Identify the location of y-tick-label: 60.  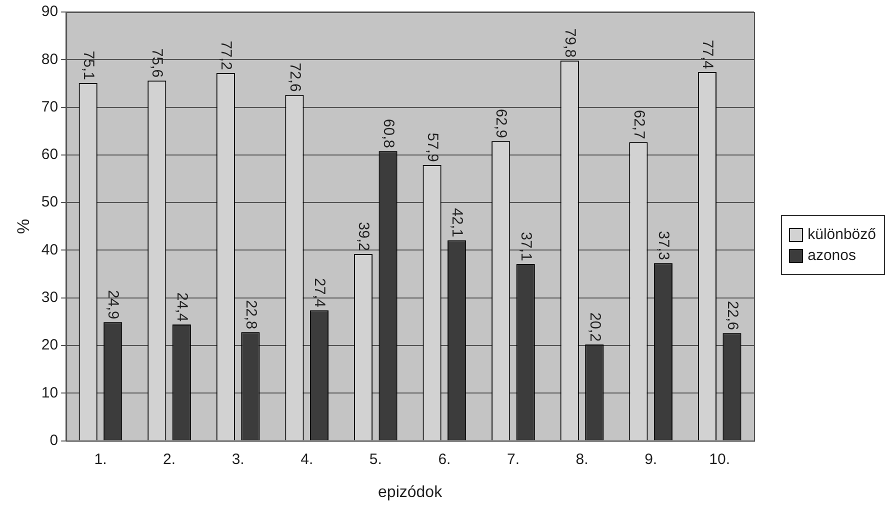
(49, 155).